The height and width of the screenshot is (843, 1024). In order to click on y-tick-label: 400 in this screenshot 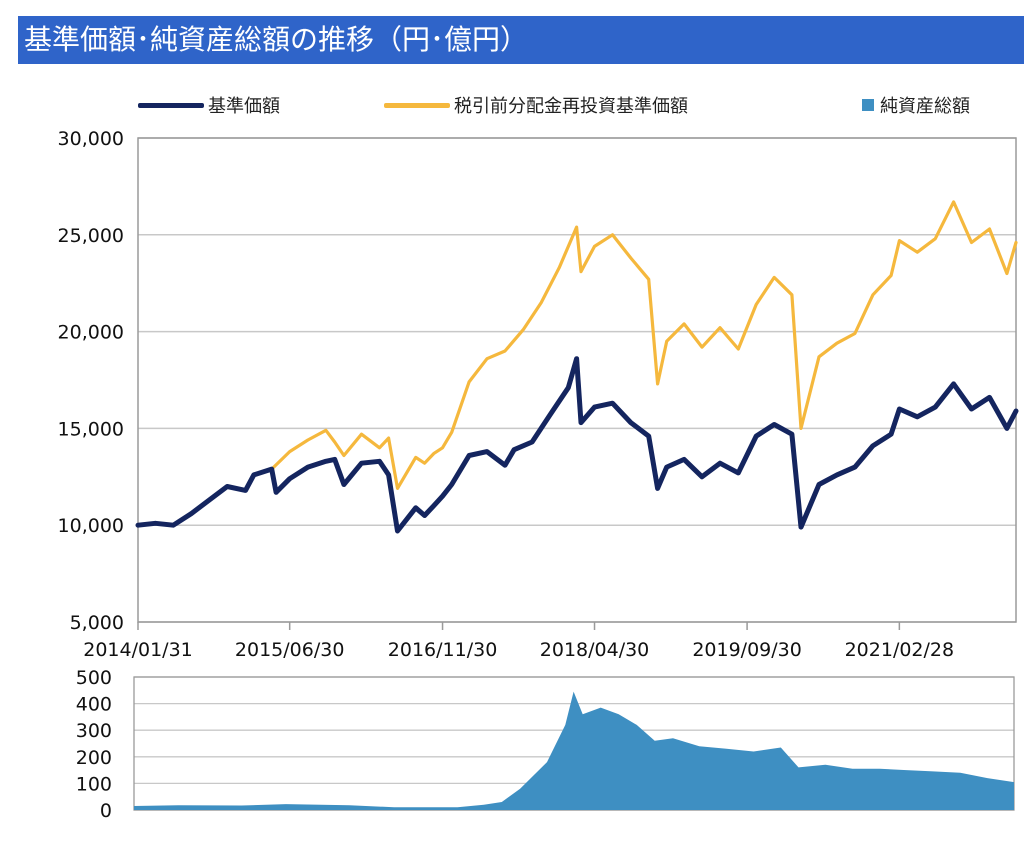, I will do `click(94, 705)`.